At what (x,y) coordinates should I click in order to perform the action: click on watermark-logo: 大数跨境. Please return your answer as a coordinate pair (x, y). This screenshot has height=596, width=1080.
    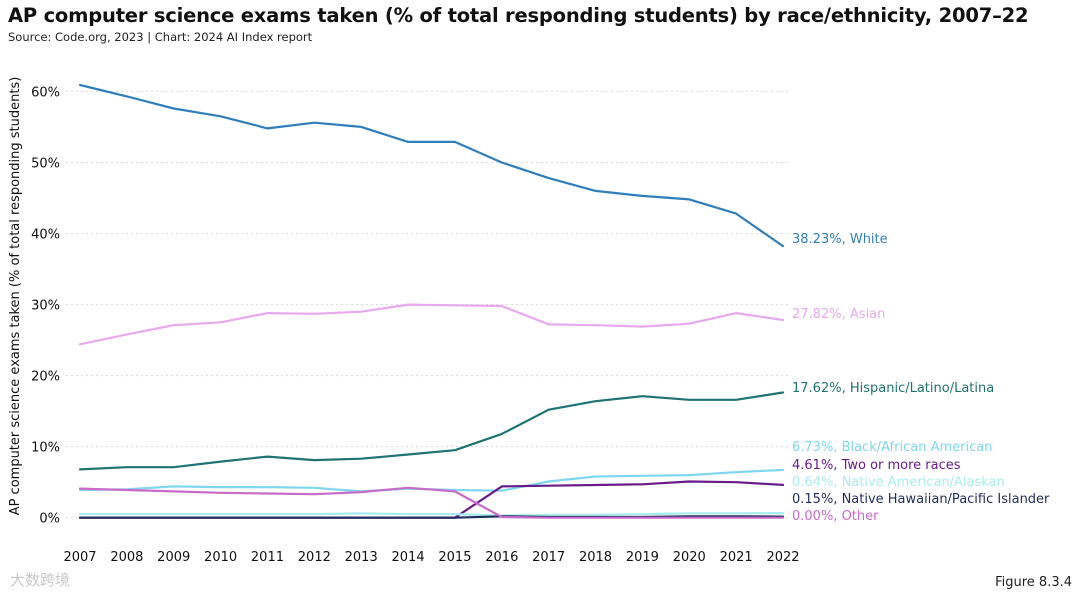
    Looking at the image, I should click on (40, 579).